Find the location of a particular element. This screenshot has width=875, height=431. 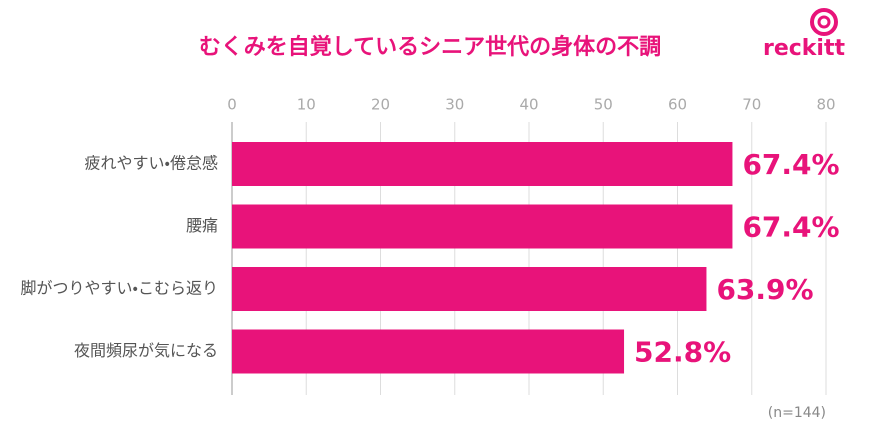

category-label: 脚がつりやすい・こむら返り is located at coordinates (119, 288).